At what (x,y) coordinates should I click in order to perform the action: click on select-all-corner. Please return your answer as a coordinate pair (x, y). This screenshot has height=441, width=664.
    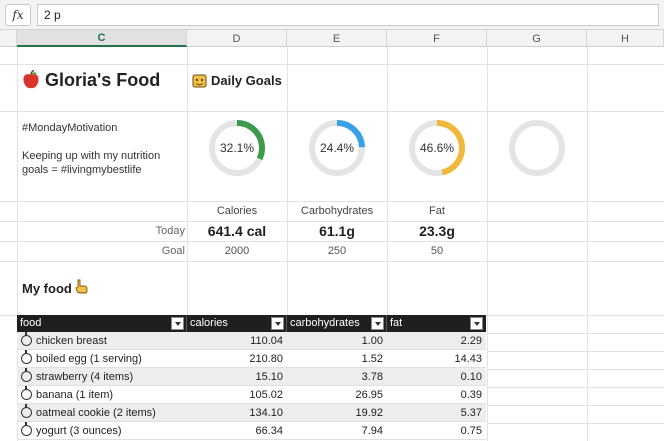
    Looking at the image, I should click on (8, 38).